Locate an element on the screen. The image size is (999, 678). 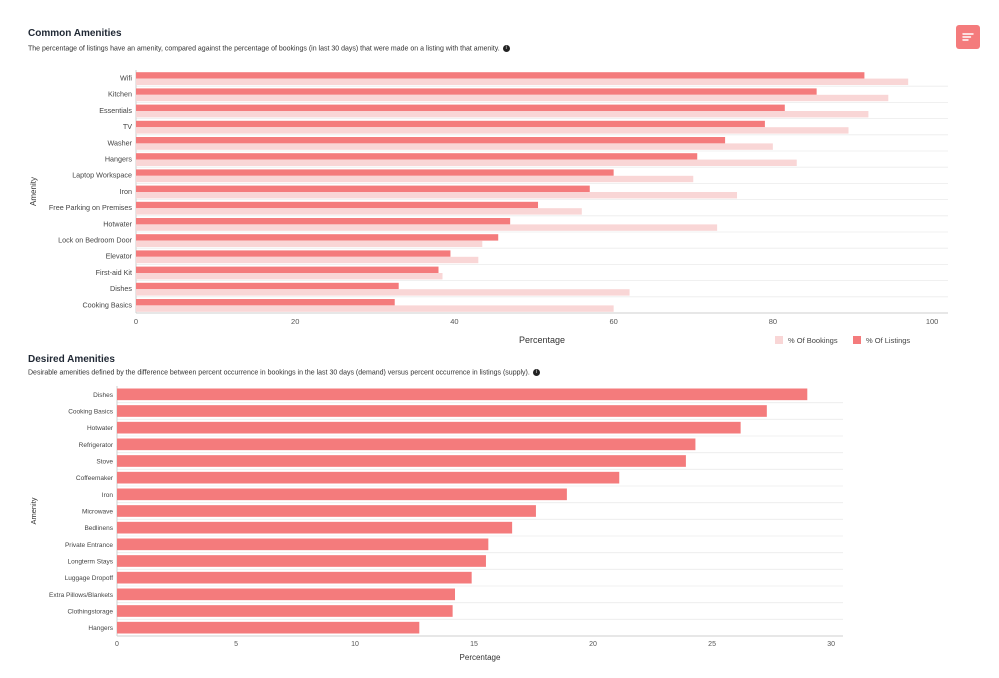
y-tick-label: Lock on Bedroom Door is located at coordinates (95, 240).